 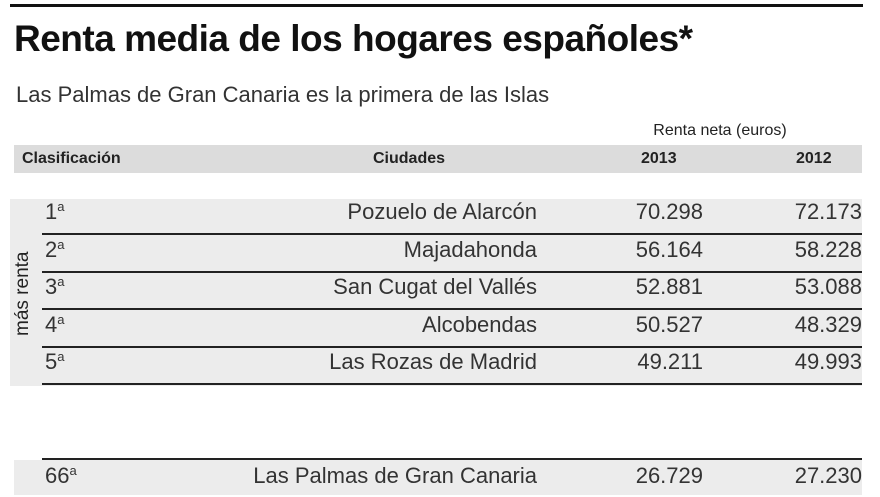 What do you see at coordinates (353, 38) in the screenshot?
I see `chart-title: Renta media de los hogares españoles*` at bounding box center [353, 38].